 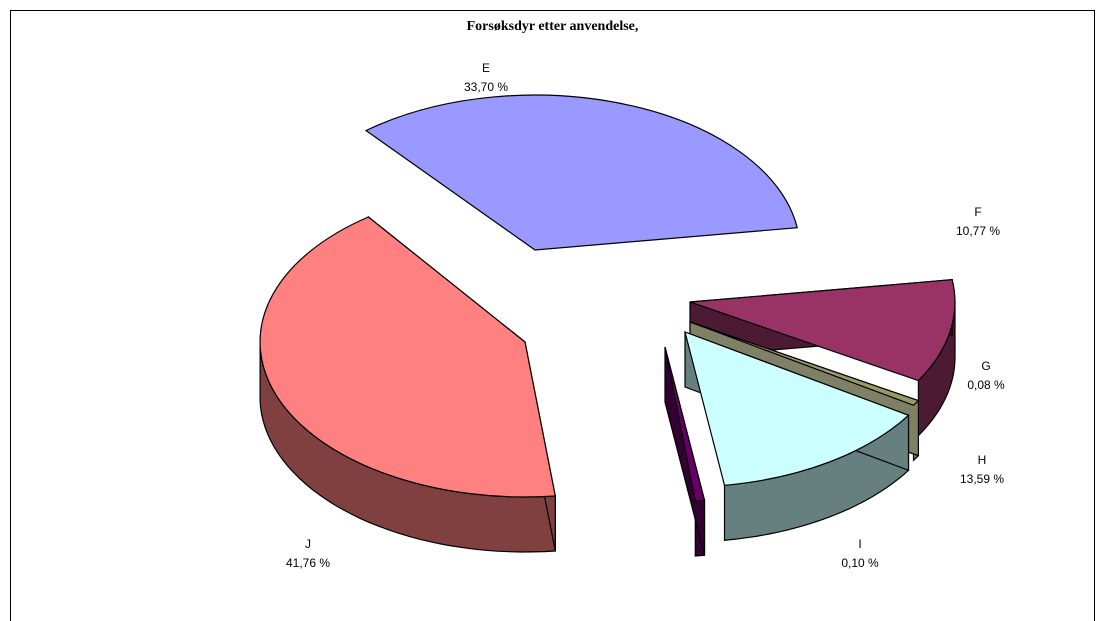 I want to click on slice-i, so click(x=685, y=424).